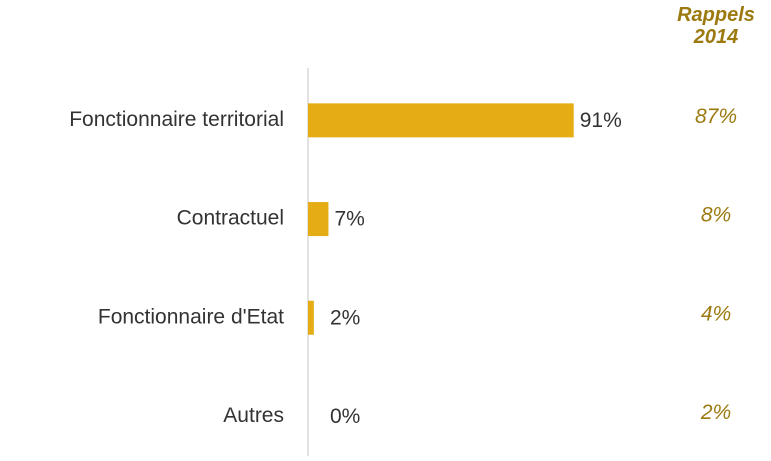 Image resolution: width=771 pixels, height=461 pixels. Describe the element at coordinates (716, 116) in the screenshot. I see `comparison-label: 87%` at that location.